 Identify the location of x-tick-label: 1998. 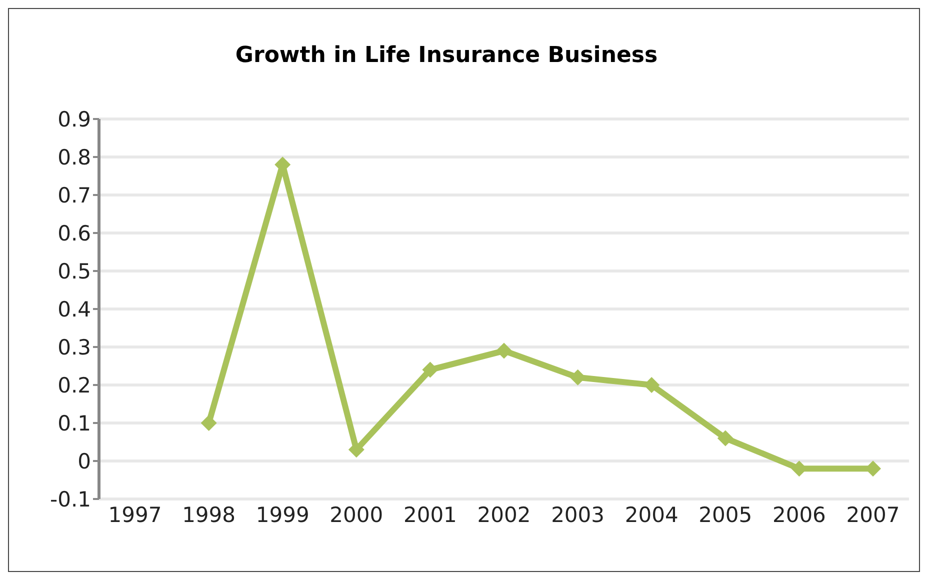
(209, 514).